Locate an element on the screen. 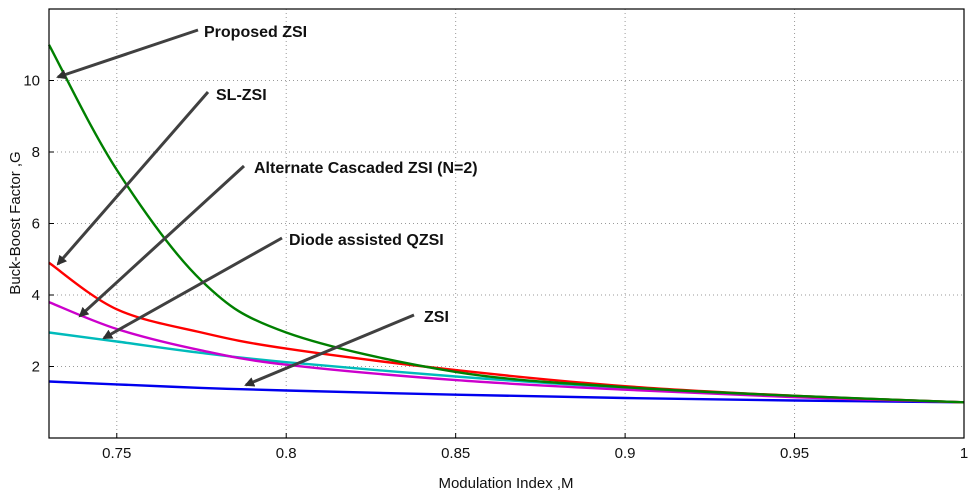 The width and height of the screenshot is (976, 500). x-tick-label: 0.95 is located at coordinates (794, 453).